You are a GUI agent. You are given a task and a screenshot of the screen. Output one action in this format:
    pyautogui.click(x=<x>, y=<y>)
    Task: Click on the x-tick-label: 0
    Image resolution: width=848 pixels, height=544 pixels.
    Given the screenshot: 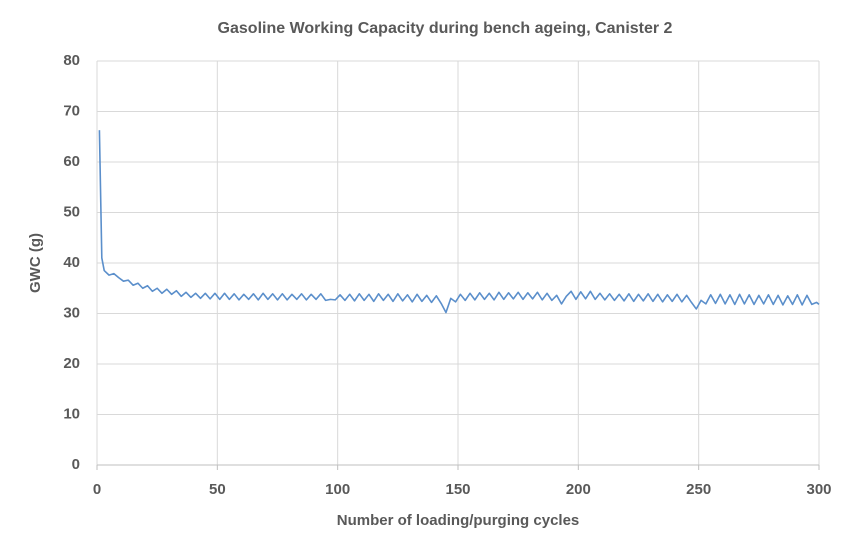 What is the action you would take?
    pyautogui.click(x=97, y=489)
    